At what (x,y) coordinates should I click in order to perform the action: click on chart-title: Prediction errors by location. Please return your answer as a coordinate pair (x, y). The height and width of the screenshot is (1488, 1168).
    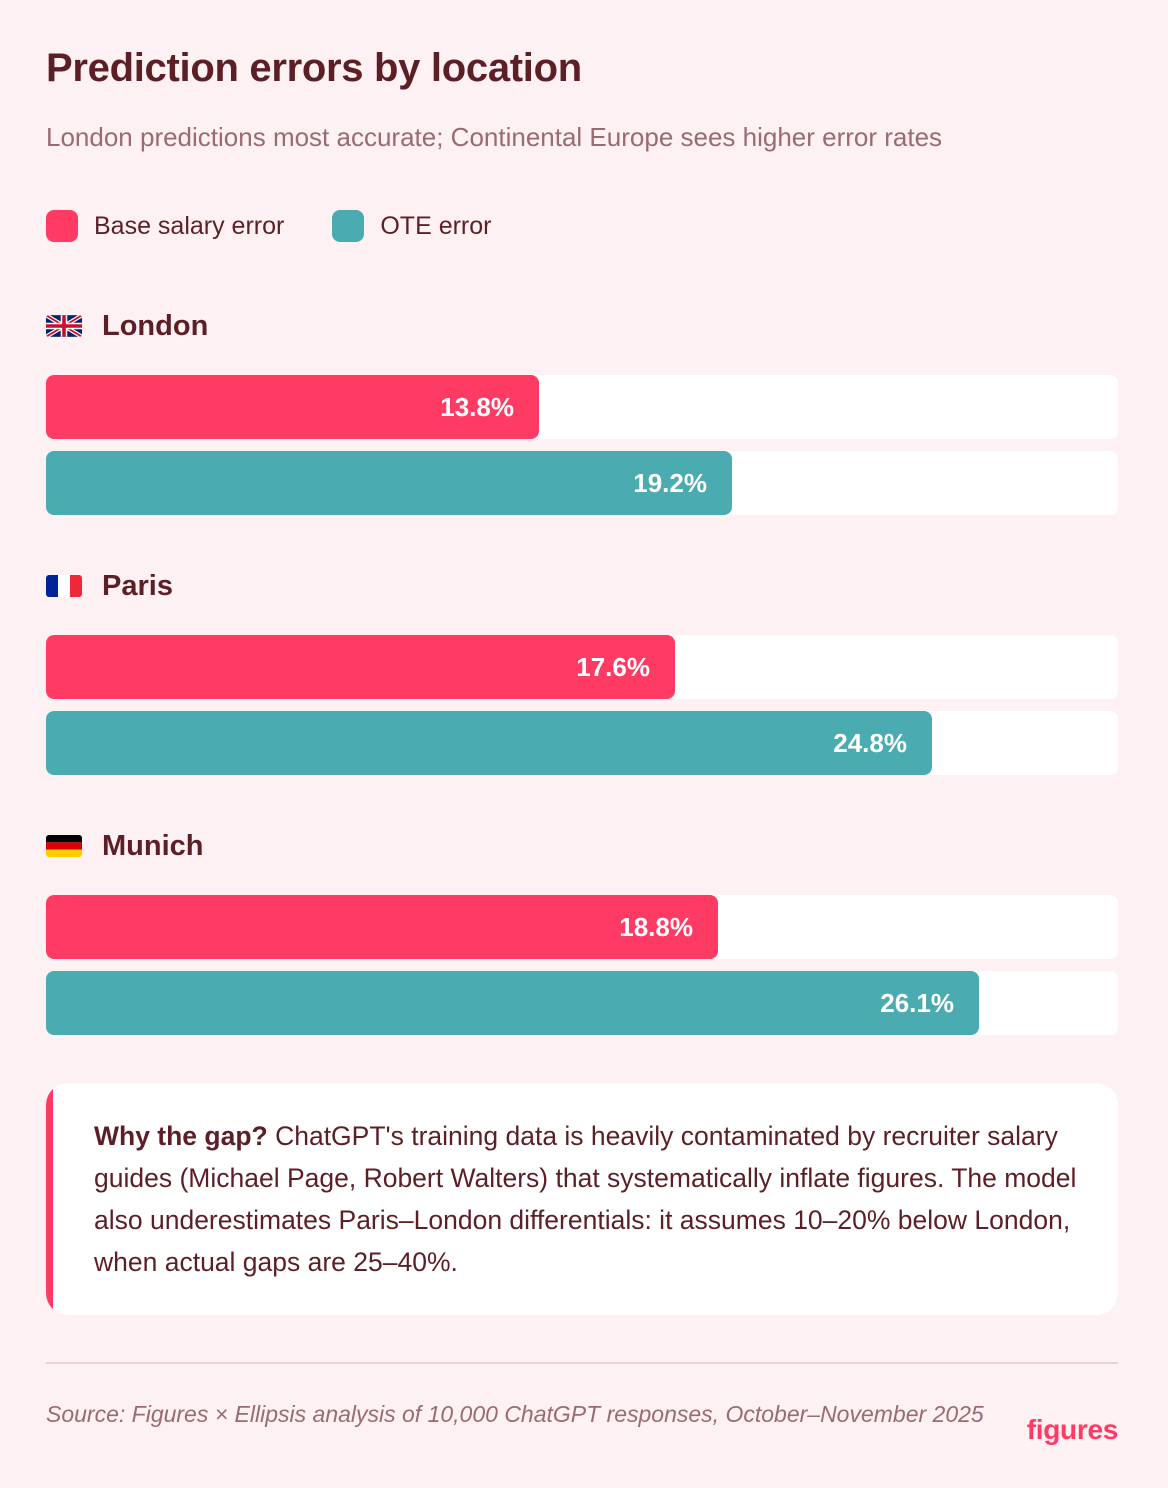
    Looking at the image, I should click on (314, 68).